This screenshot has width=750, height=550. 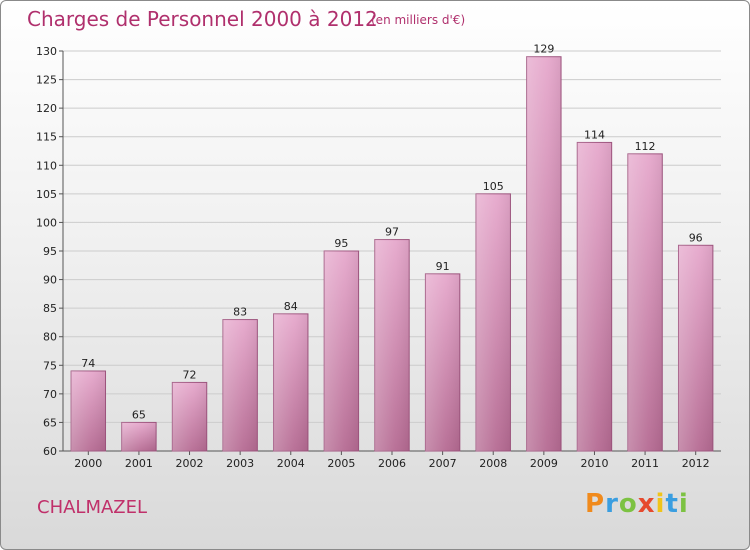 What do you see at coordinates (240, 312) in the screenshot?
I see `data-label: 83` at bounding box center [240, 312].